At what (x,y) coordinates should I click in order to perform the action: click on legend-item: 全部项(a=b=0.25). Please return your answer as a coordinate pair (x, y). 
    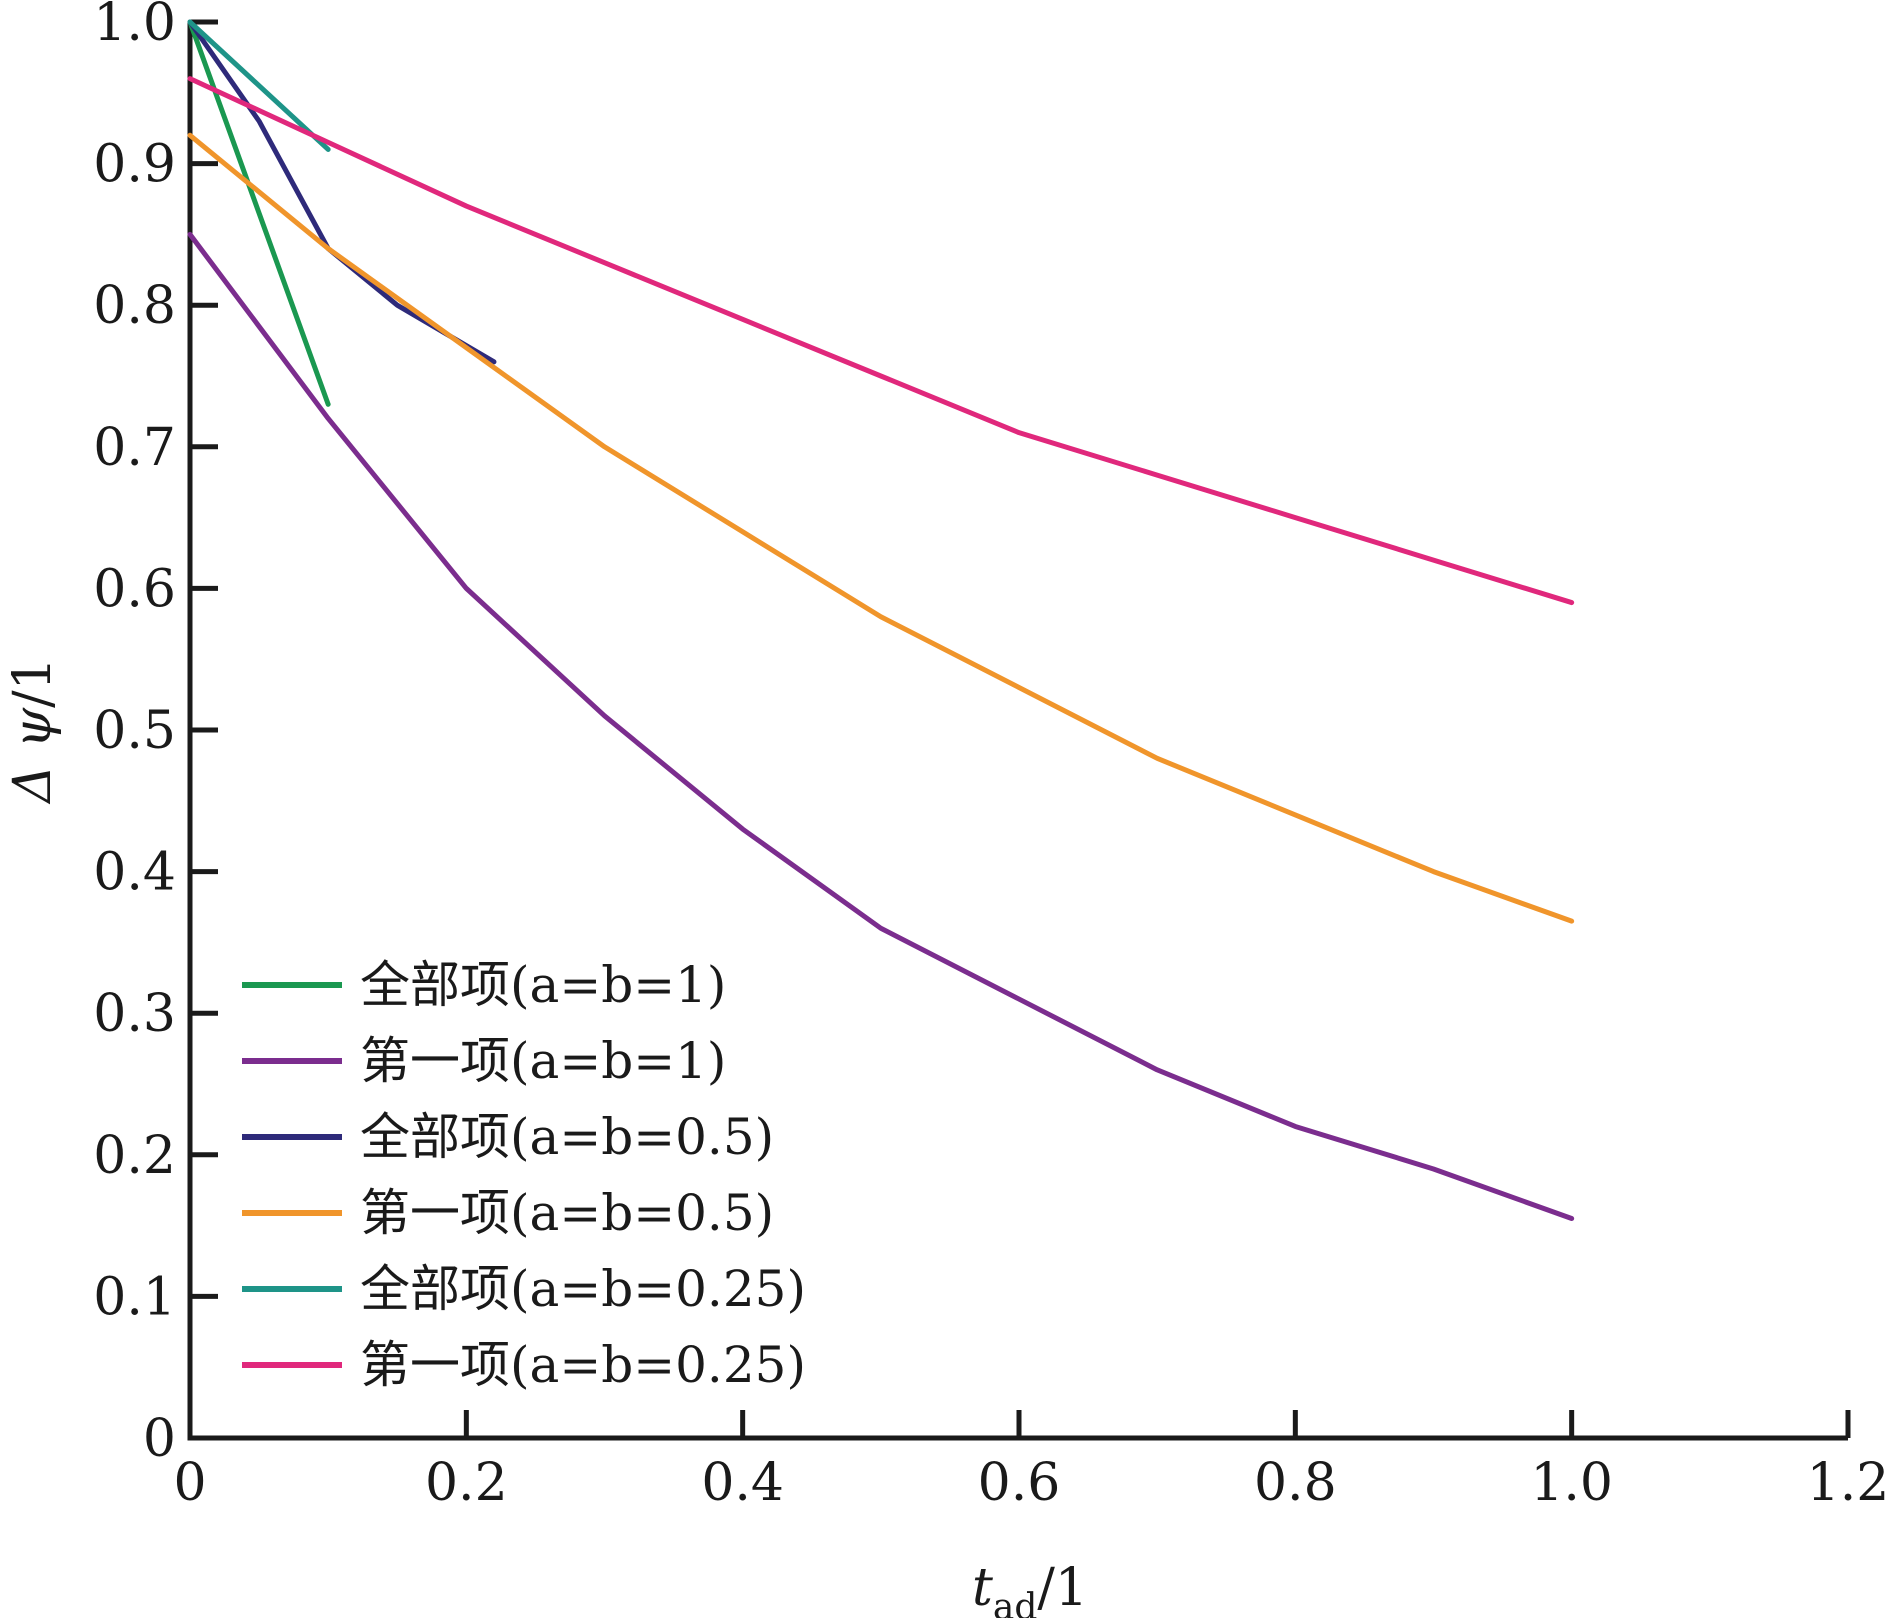
    Looking at the image, I should click on (524, 1289).